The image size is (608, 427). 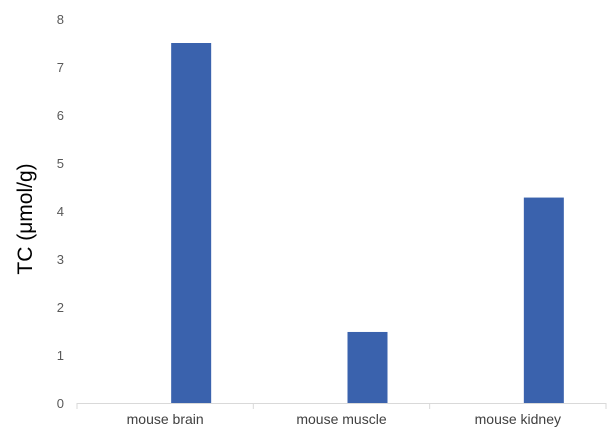 I want to click on x-axis-category-labels: mouse brain mouse muscle mouse kidney, so click(x=344, y=419).